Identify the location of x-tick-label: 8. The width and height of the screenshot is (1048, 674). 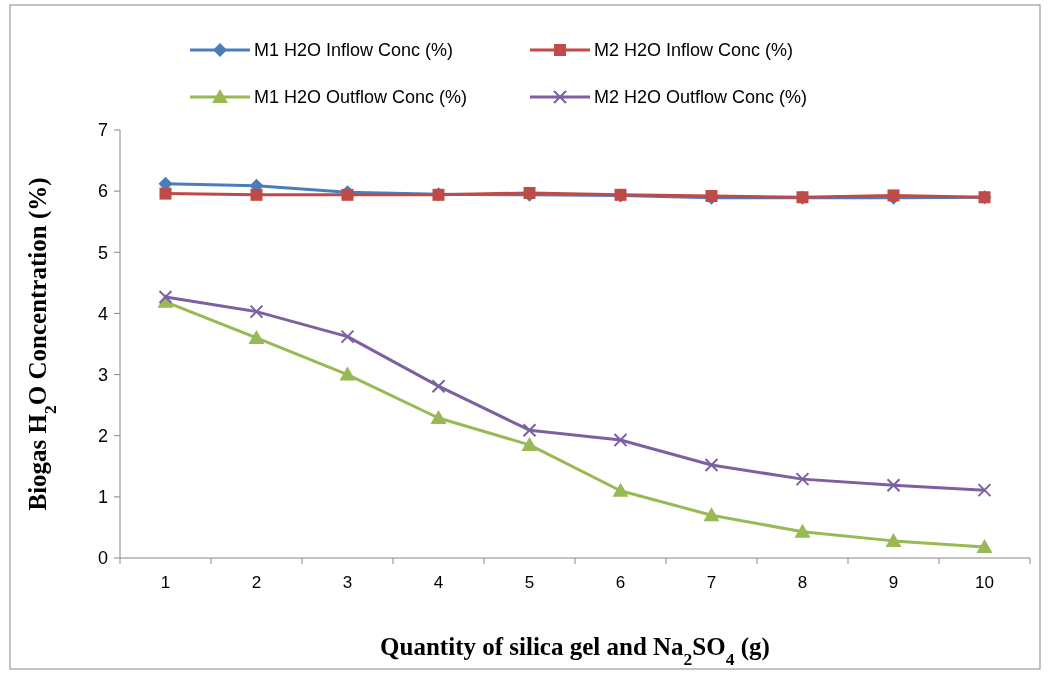
(802, 582).